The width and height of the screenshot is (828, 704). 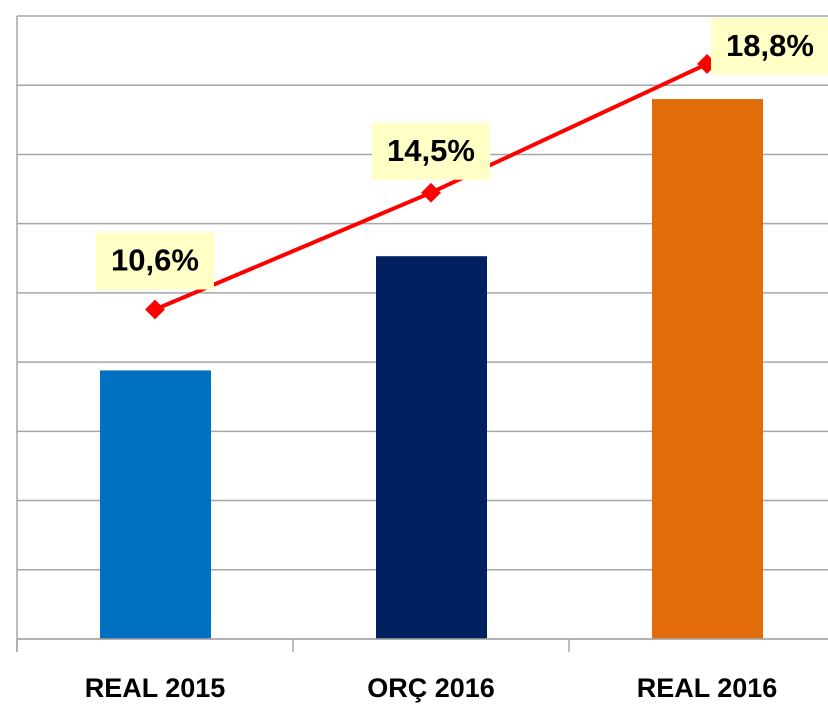 What do you see at coordinates (707, 688) in the screenshot?
I see `x-tick-label: REAL 2016` at bounding box center [707, 688].